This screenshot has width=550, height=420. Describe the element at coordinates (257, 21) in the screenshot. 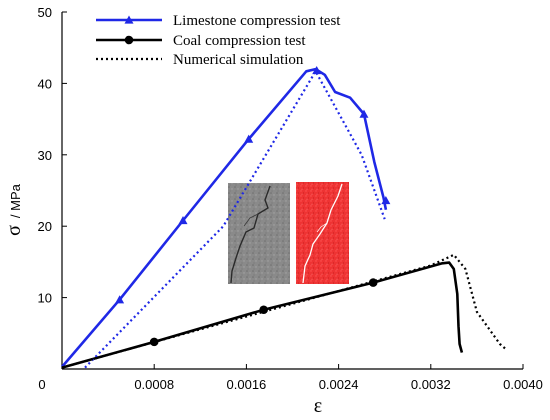

I see `legend-label-limestone-test: Limestone compression test` at that location.